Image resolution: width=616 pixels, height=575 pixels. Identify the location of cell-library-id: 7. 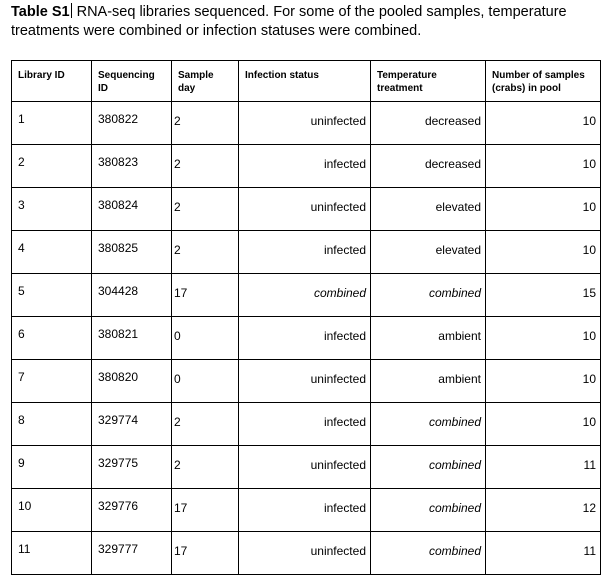
(51, 381).